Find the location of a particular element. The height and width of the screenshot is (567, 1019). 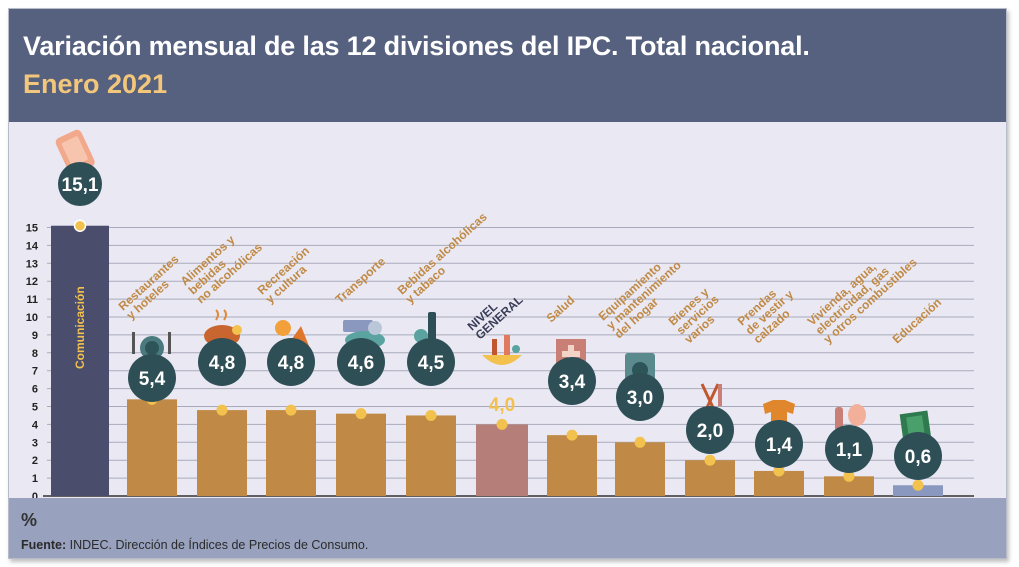

category-label: Transporte is located at coordinates (361, 280).